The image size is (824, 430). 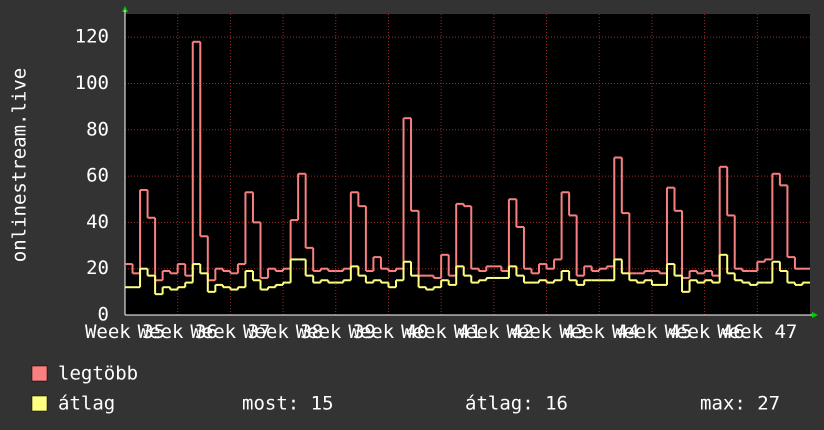 What do you see at coordinates (494, 332) in the screenshot?
I see `x-tick-label: Week 42` at bounding box center [494, 332].